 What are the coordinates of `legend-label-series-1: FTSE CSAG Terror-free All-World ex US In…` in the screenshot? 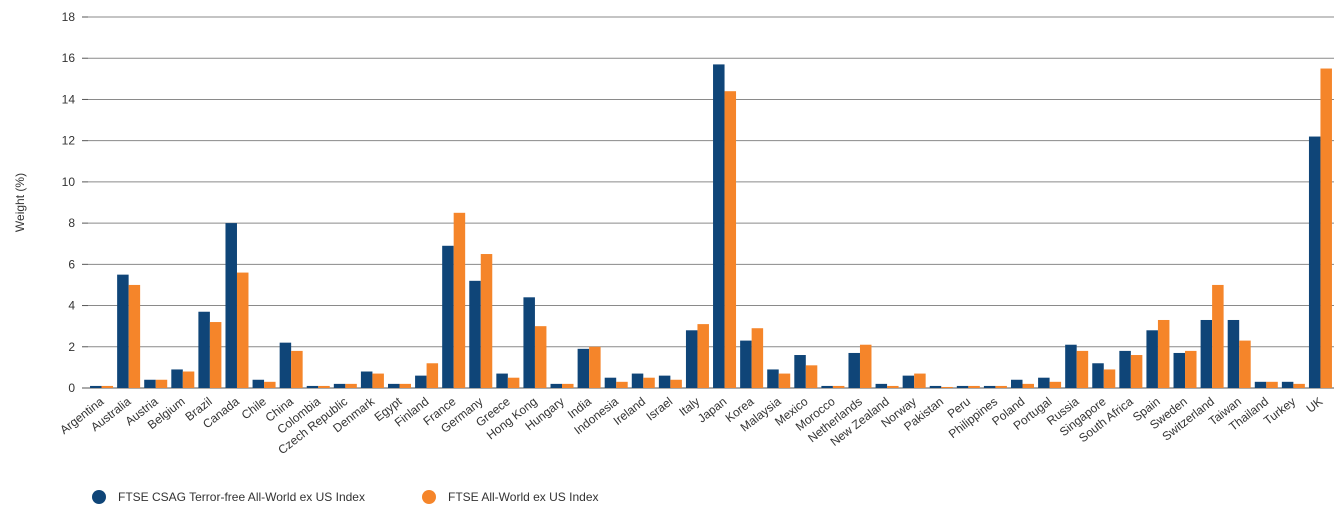 It's located at (241, 497).